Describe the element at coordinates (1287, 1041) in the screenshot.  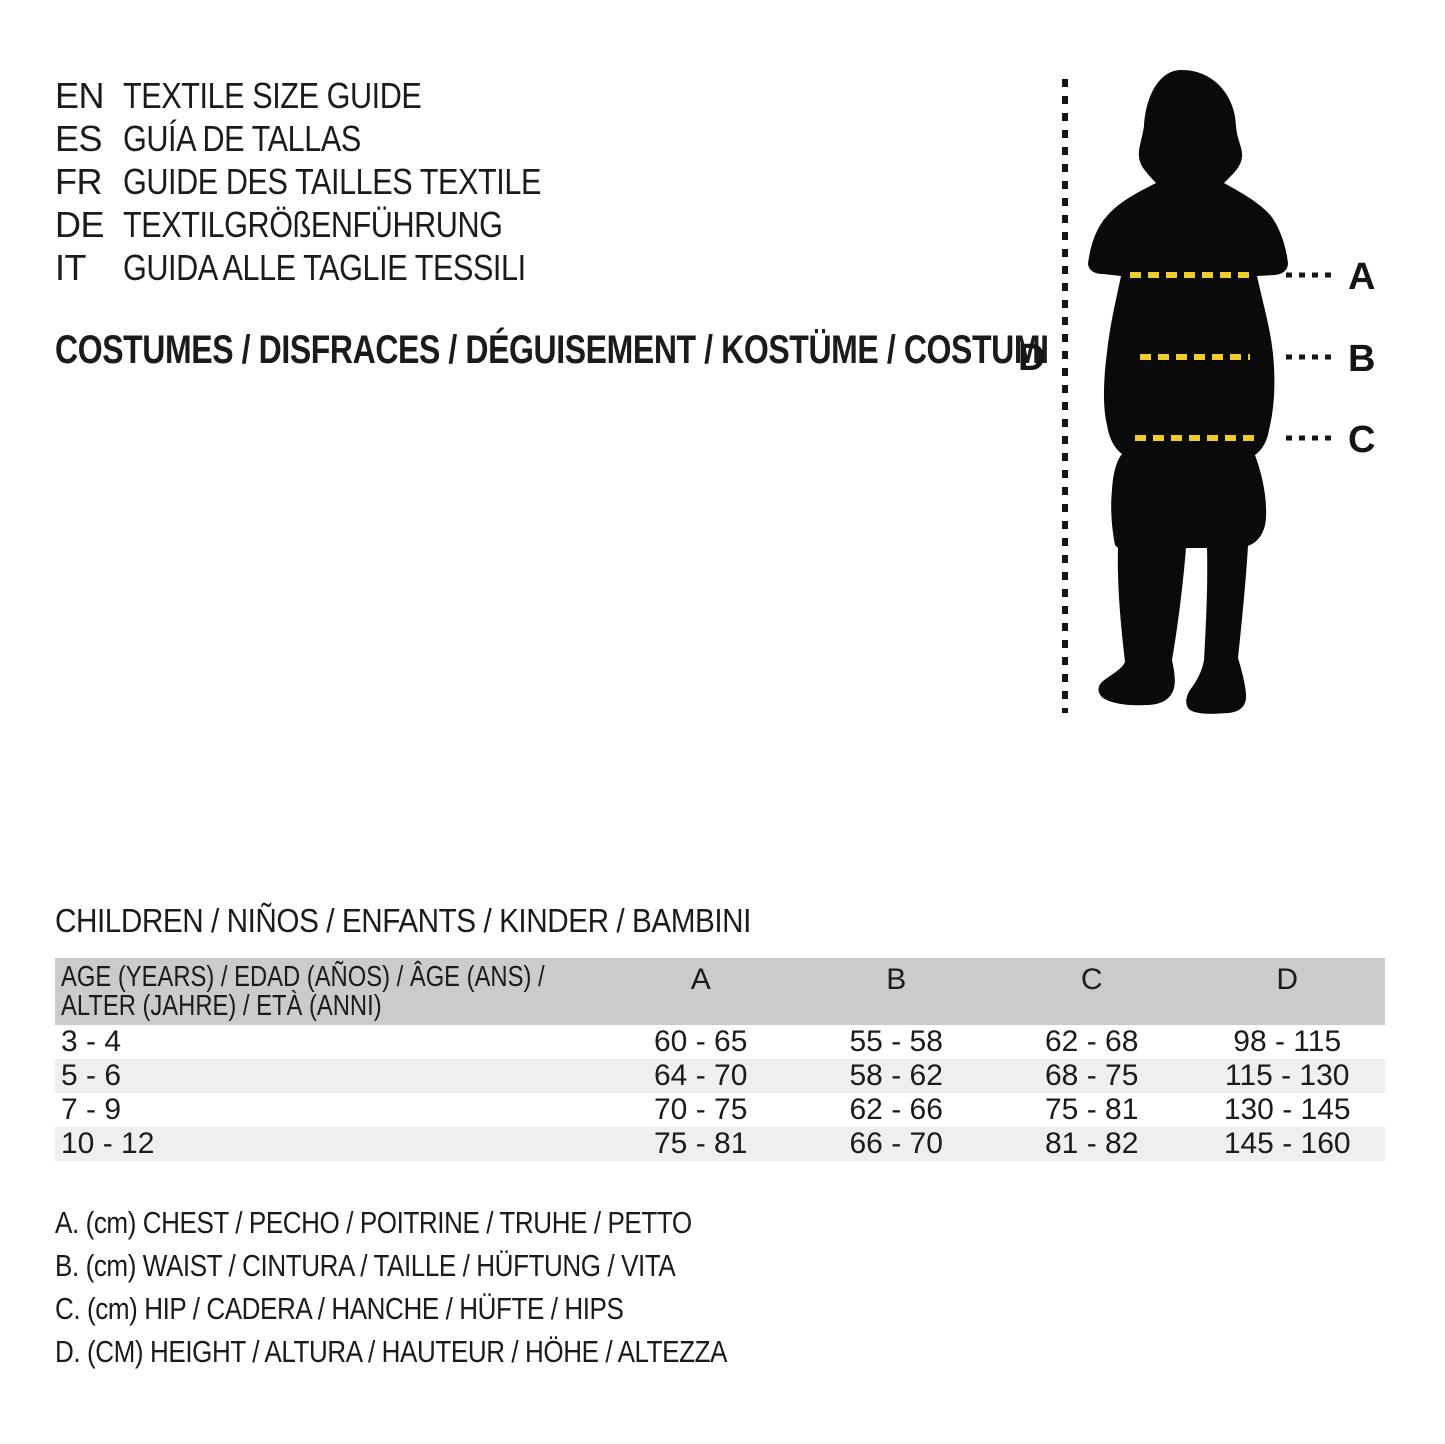
I see `height-cell: 98 - 115` at that location.